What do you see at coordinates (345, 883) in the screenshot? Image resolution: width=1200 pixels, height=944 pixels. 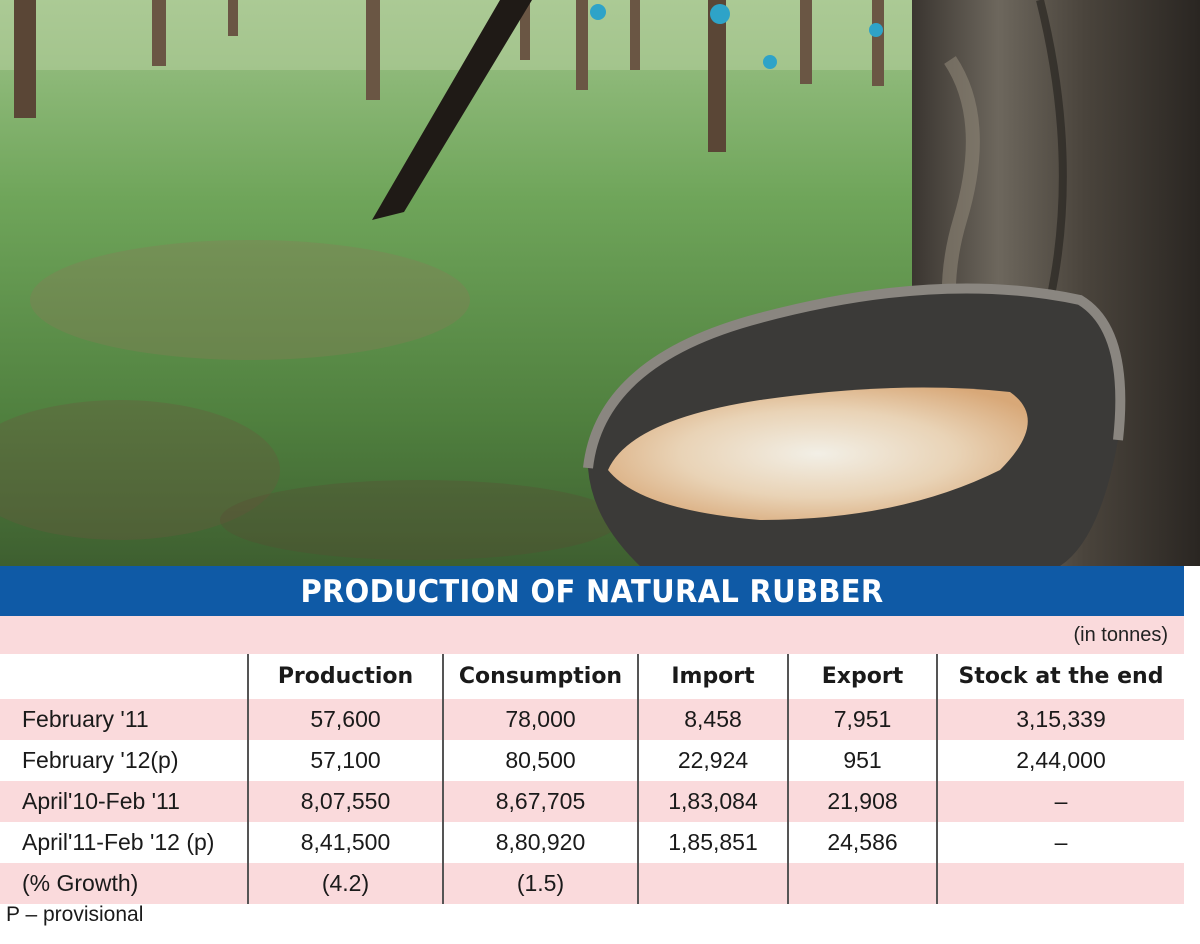 I see `cell-production: (4.2)` at bounding box center [345, 883].